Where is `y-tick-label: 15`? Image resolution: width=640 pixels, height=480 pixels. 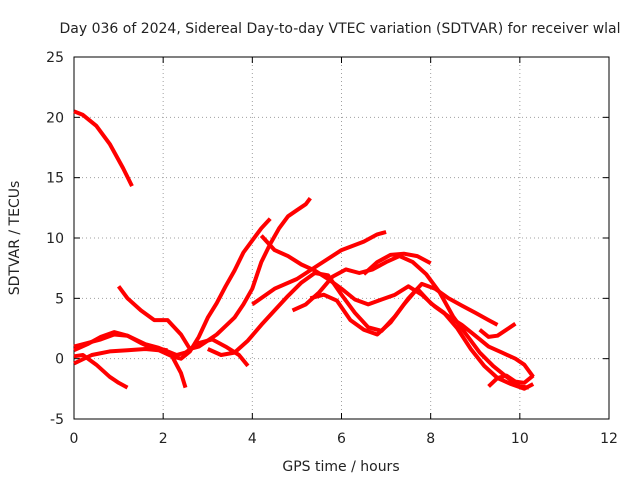
y-tick-label: 15 is located at coordinates (55, 179).